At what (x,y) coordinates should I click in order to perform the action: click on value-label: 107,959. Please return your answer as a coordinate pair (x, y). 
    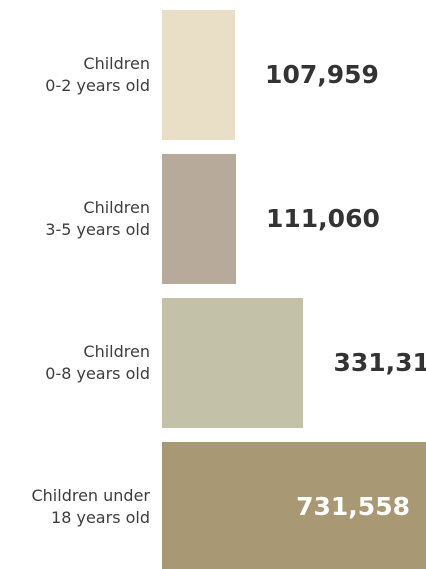
    Looking at the image, I should click on (322, 74).